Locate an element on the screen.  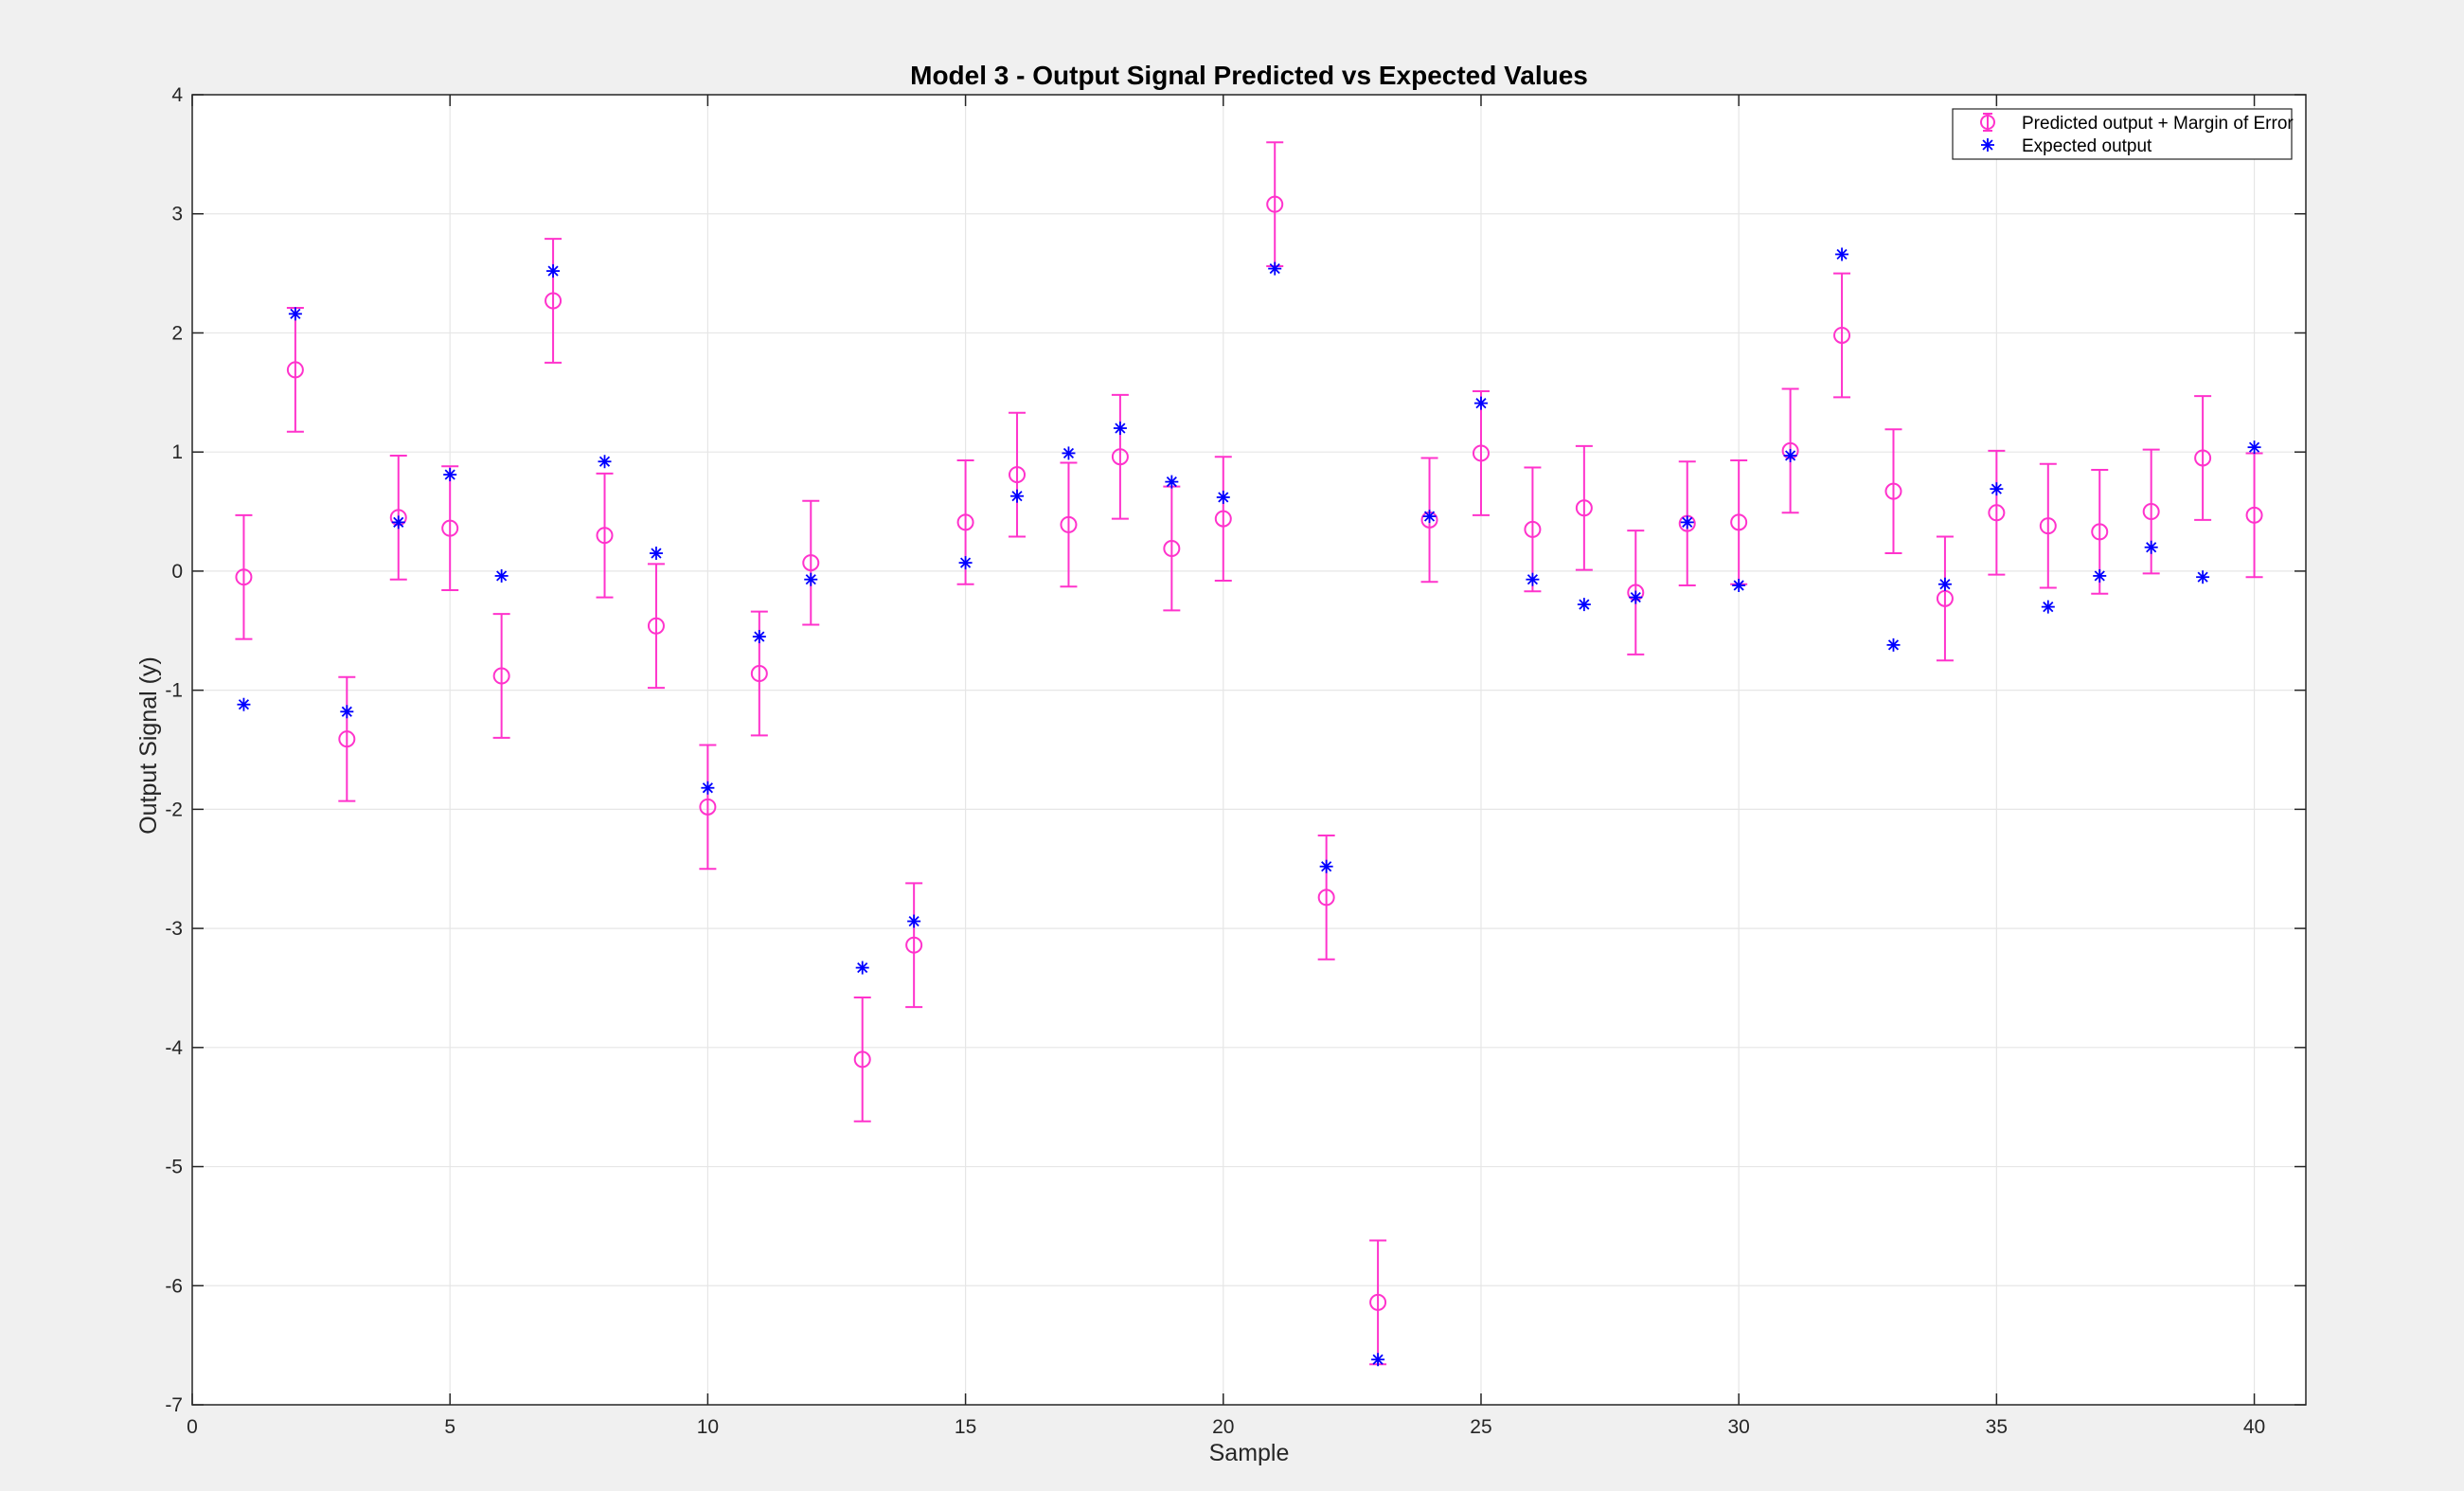
x-tick-label: 30 is located at coordinates (1738, 1427).